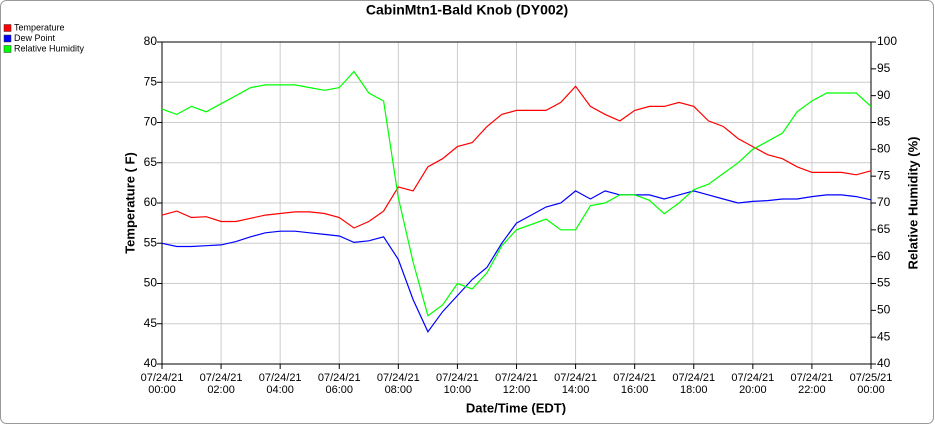 Image resolution: width=935 pixels, height=425 pixels. I want to click on x-tick-label: 07/24/21 06:00, so click(339, 384).